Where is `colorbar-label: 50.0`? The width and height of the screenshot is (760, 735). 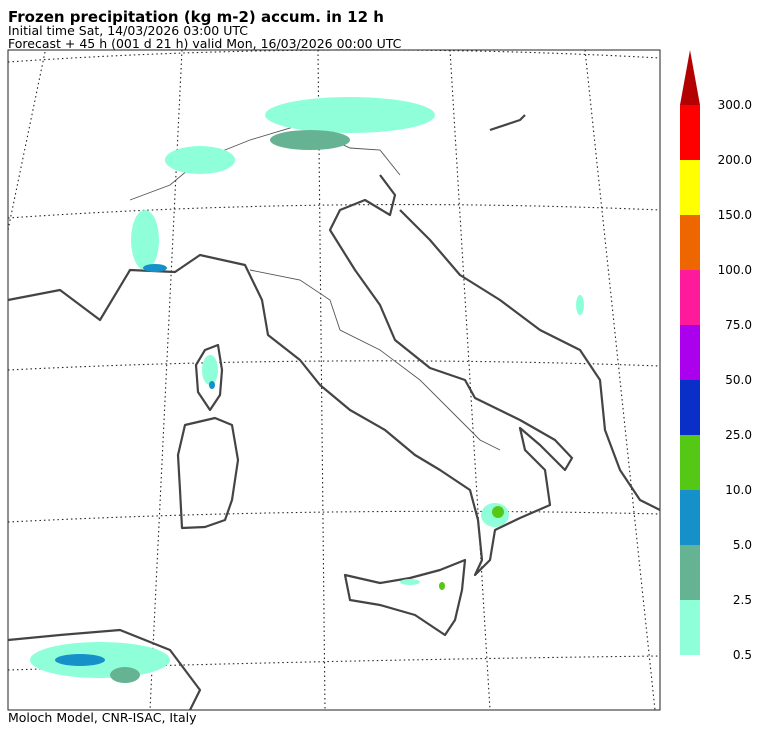
colorbar-label: 50.0 is located at coordinates (738, 380).